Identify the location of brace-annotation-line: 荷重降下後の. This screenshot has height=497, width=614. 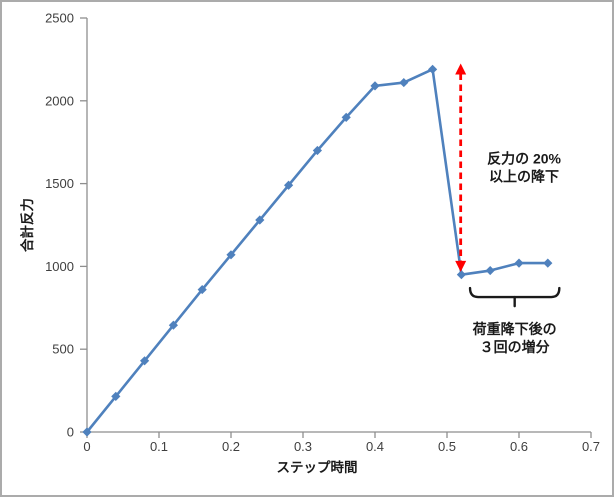
(514, 329).